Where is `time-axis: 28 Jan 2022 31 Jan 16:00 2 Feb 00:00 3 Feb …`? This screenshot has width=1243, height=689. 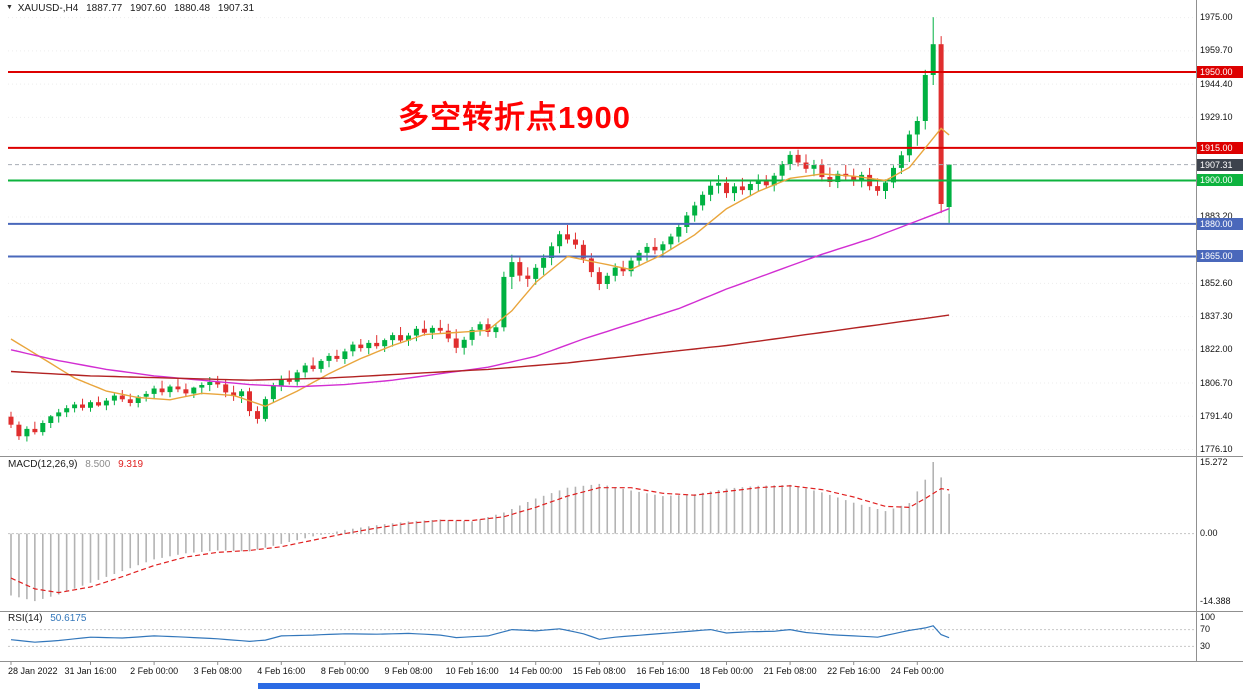
time-axis: 28 Jan 2022 31 Jan 16:00 2 Feb 00:00 3 Feb … is located at coordinates (621, 672).